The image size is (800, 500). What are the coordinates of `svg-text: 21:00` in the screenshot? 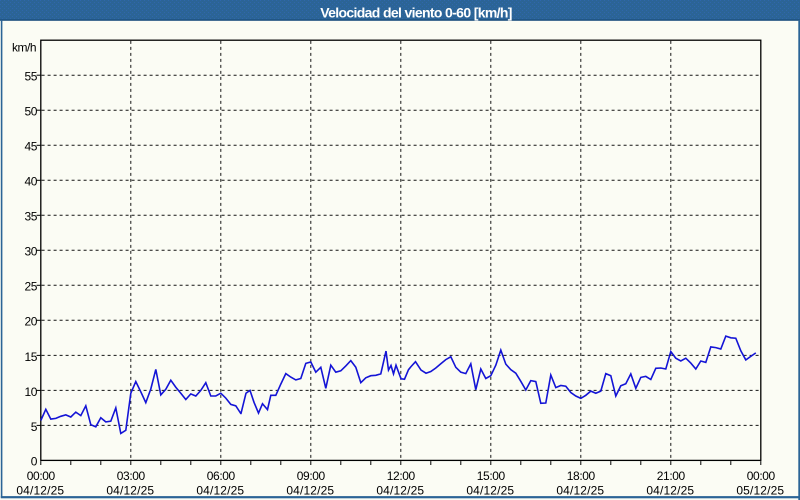 It's located at (671, 476).